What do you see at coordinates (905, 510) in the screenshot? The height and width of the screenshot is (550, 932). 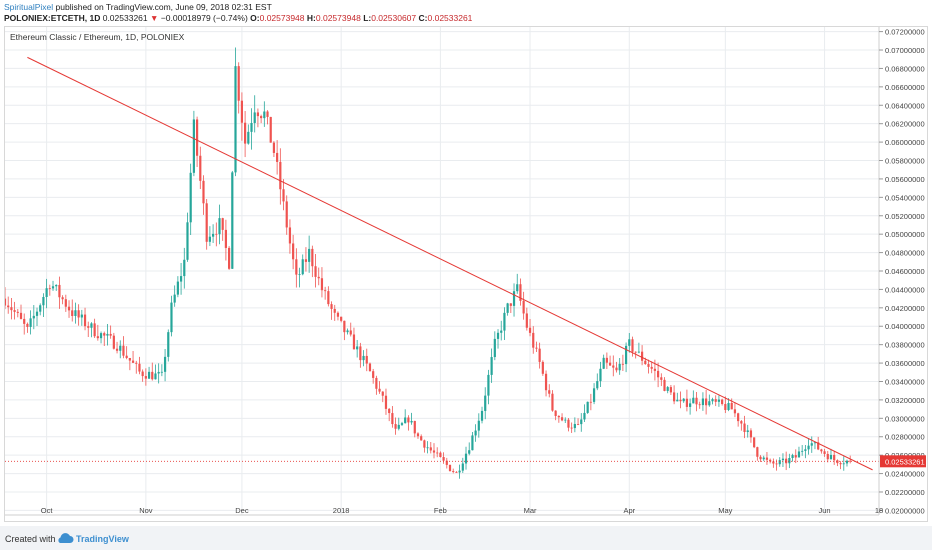 I see `price-tick-label: 0.02000000` at bounding box center [905, 510].